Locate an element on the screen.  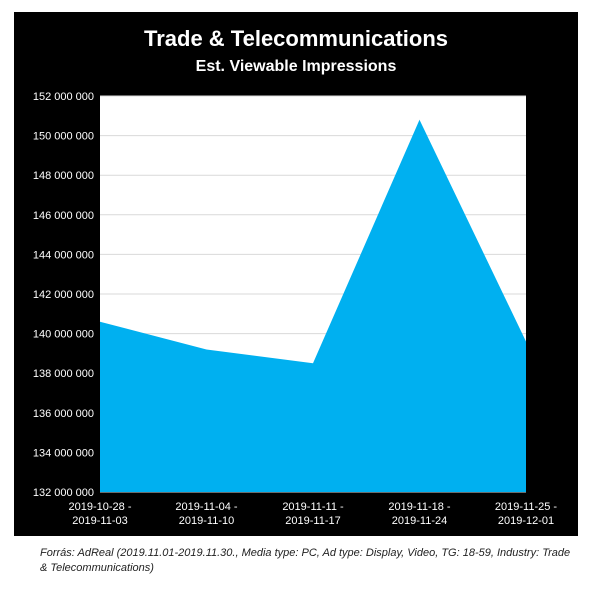
y-tick-label: 150 000 000 is located at coordinates (63, 137).